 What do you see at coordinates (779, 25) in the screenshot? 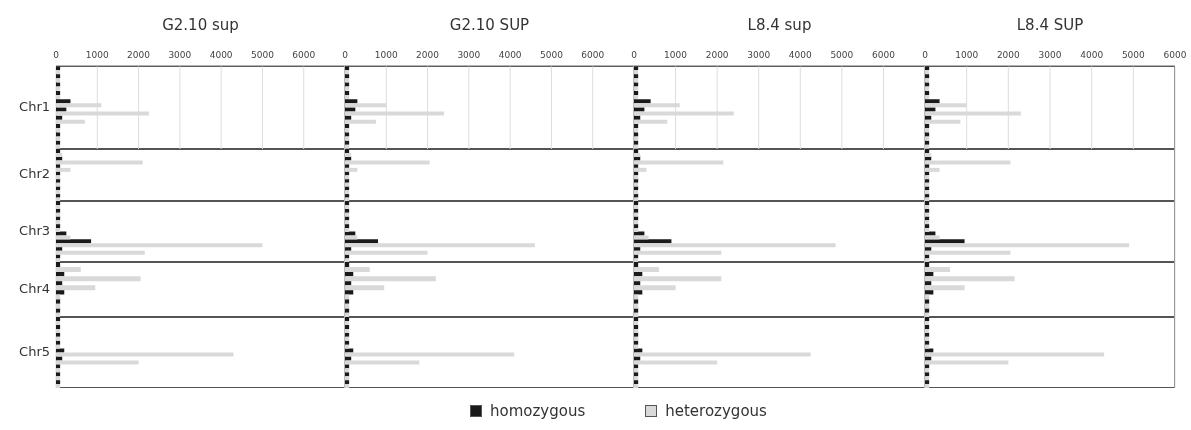
I see `chart-title: L8.4 sup` at bounding box center [779, 25].